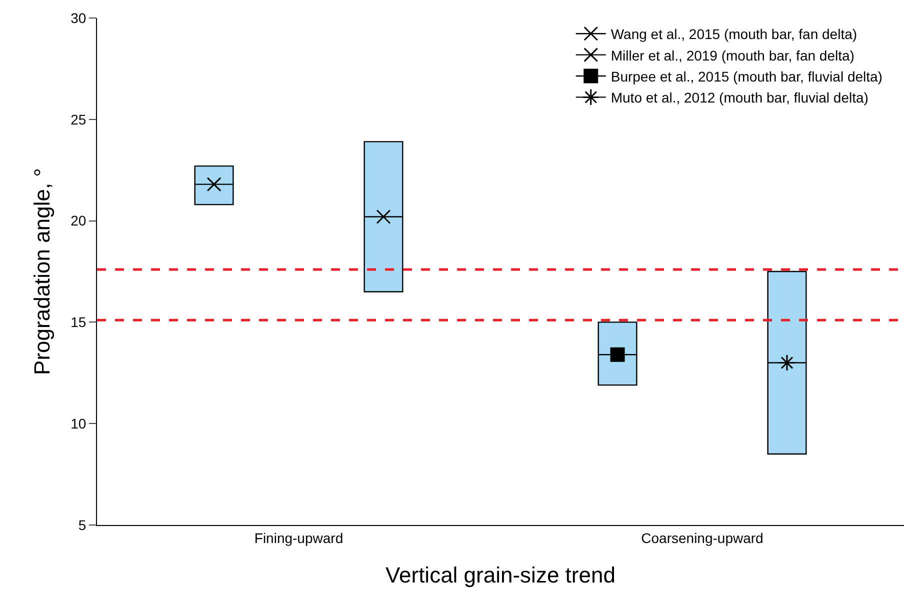 The width and height of the screenshot is (906, 609). Describe the element at coordinates (702, 538) in the screenshot. I see `x-tick-label: Coarsening-upward` at that location.